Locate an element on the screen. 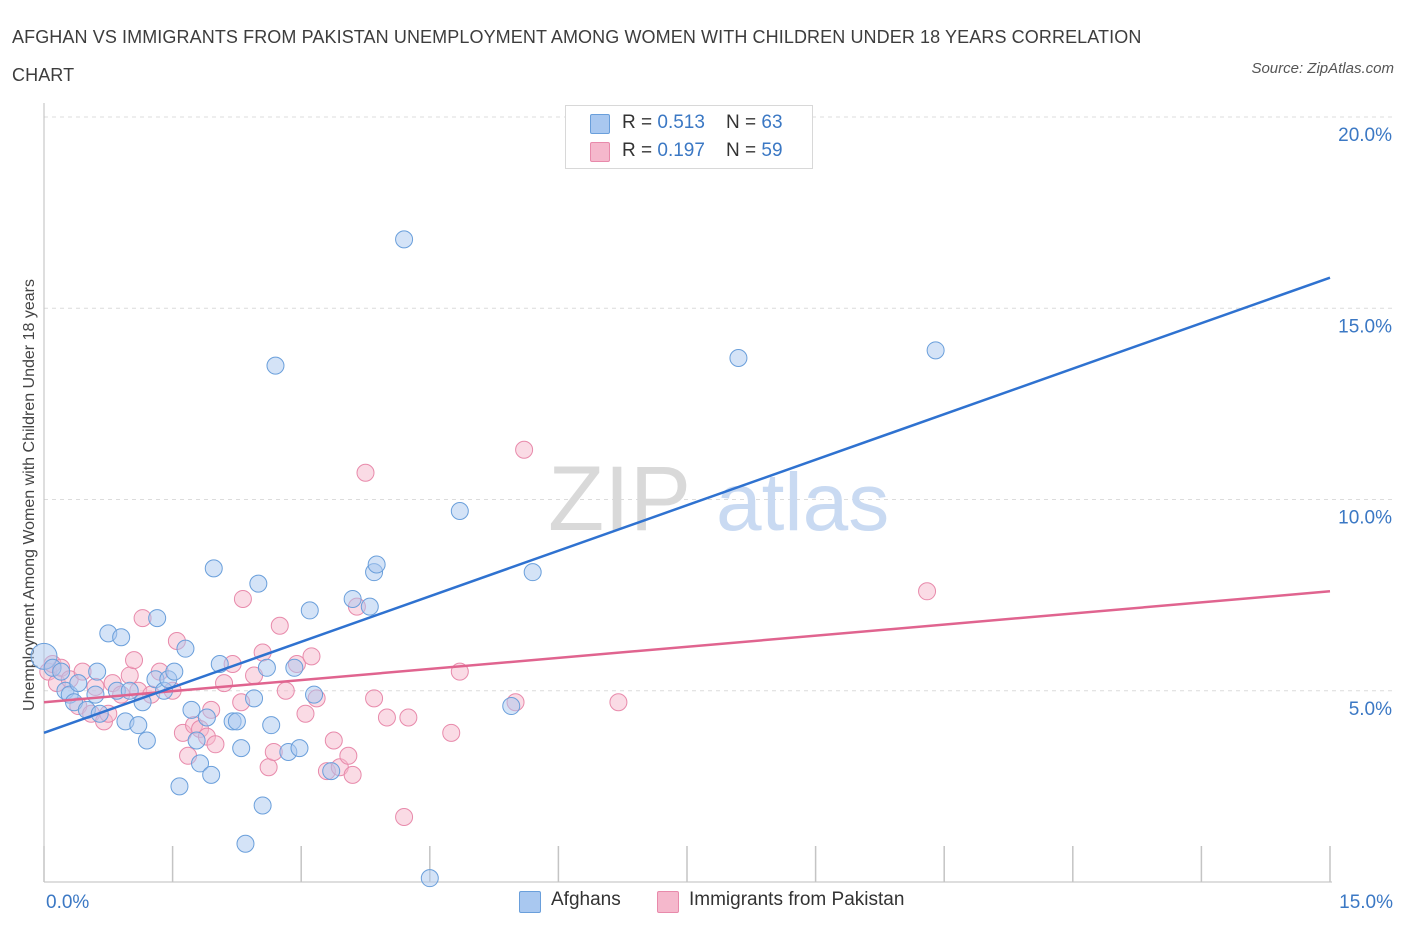 Image resolution: width=1406 pixels, height=930 pixels. pakistan-trend-line is located at coordinates (687, 647).